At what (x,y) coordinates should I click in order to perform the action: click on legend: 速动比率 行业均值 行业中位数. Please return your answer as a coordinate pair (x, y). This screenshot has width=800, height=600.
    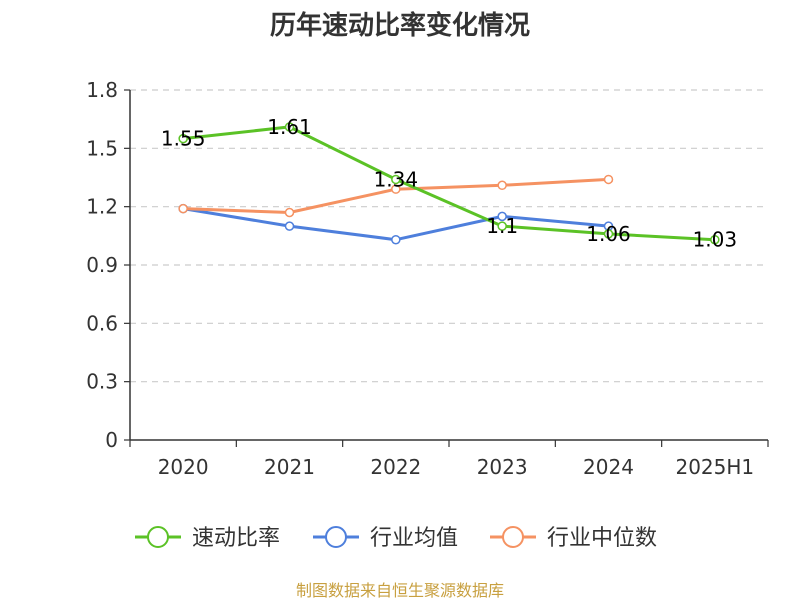
    Looking at the image, I should click on (396, 538).